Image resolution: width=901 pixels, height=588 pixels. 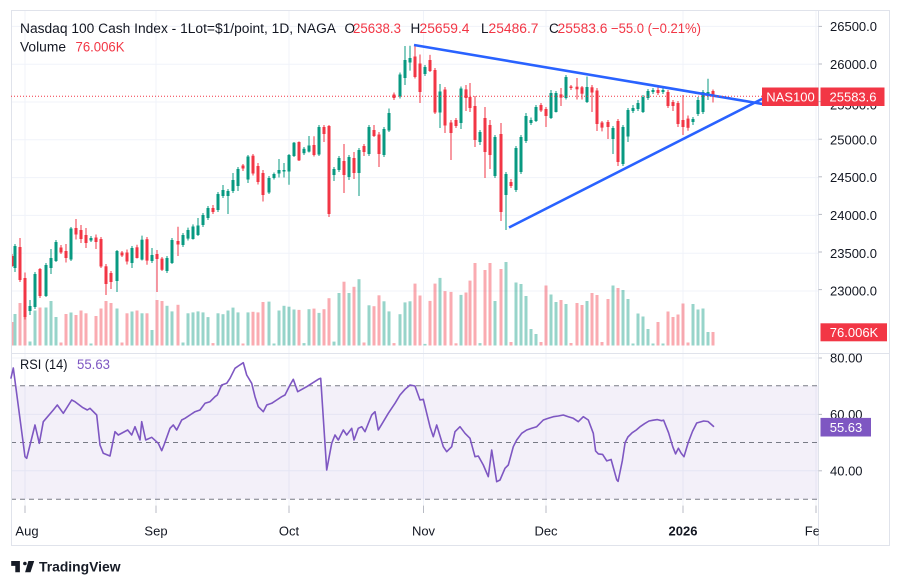 I want to click on svg-text: H, so click(x=416, y=28).